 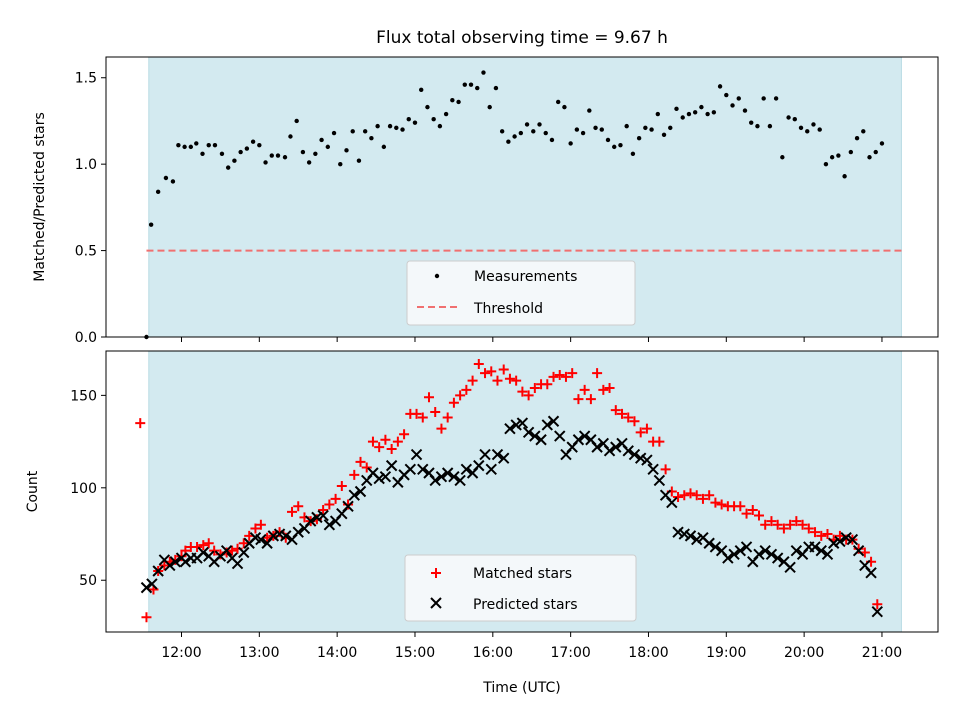 What do you see at coordinates (86, 338) in the screenshot?
I see `y-tick-label: 0.0` at bounding box center [86, 338].